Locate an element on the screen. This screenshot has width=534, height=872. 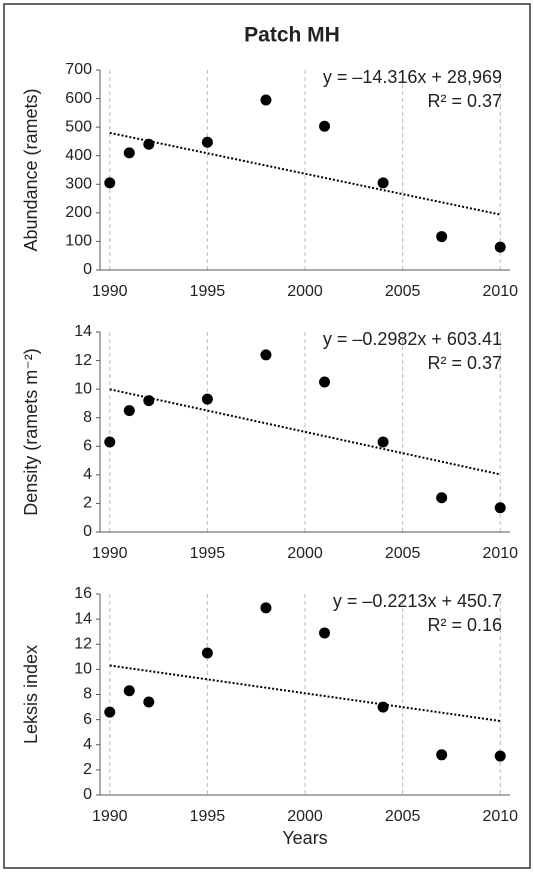
y-tick-label: 600 is located at coordinates (78, 98).